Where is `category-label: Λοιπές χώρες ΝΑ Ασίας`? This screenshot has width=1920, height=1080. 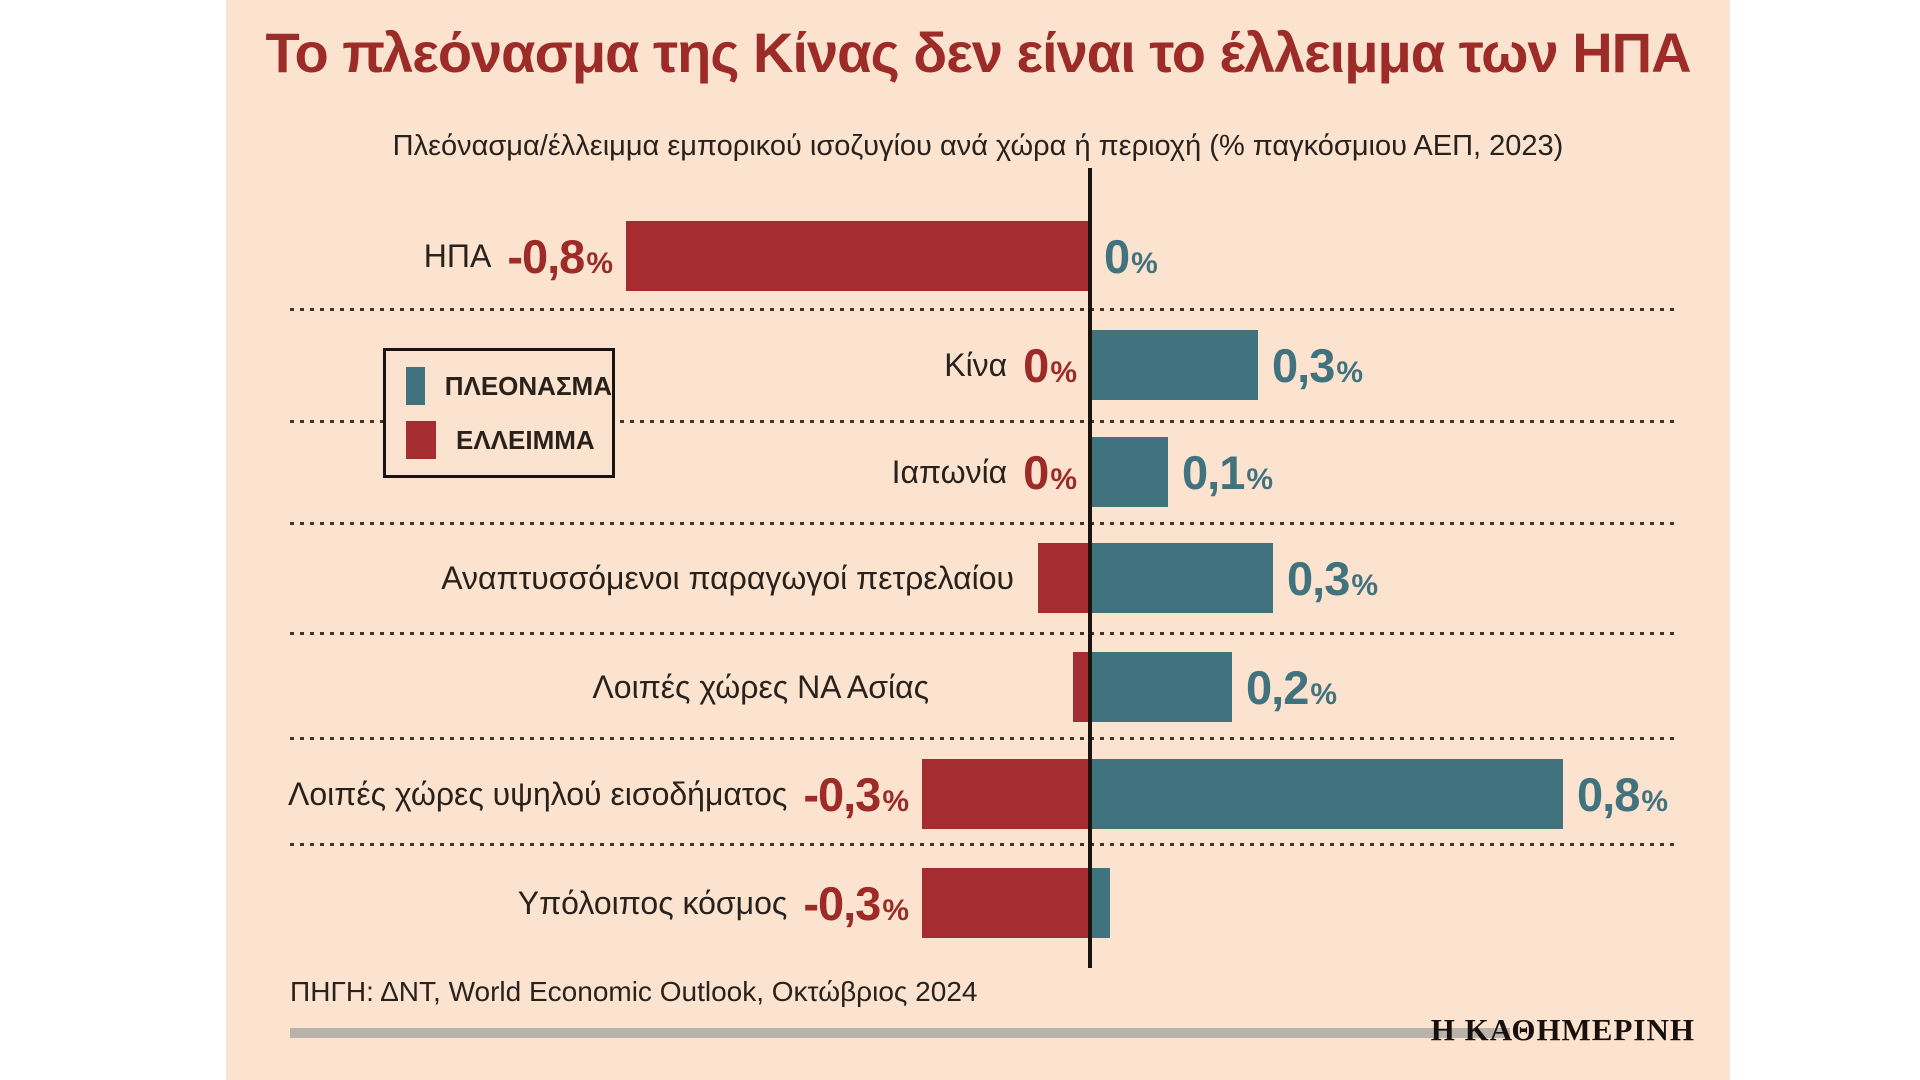
category-label: Λοιπές χώρες ΝΑ Ασίας is located at coordinates (760, 686).